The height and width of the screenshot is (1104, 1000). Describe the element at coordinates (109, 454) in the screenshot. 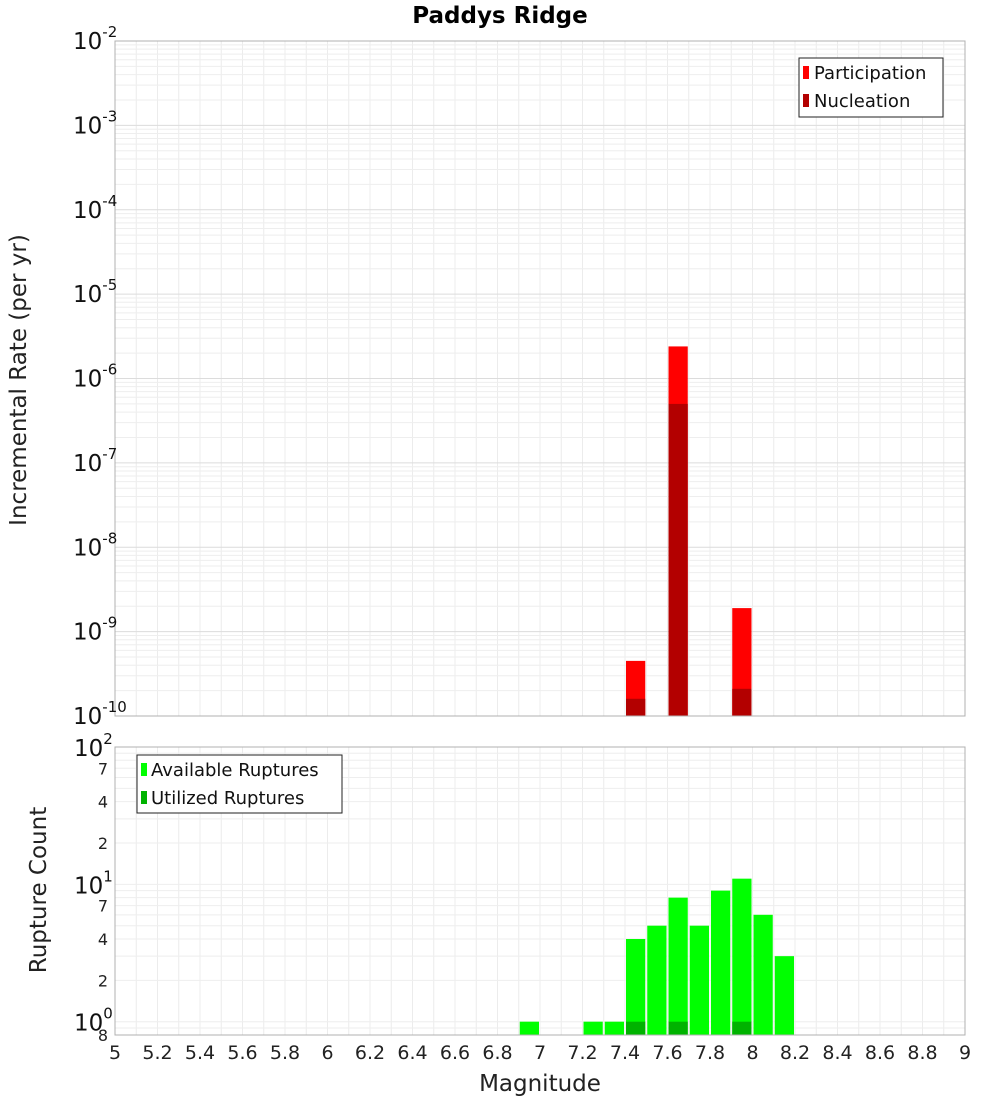

I see `top-y-tick-exp: -7` at that location.